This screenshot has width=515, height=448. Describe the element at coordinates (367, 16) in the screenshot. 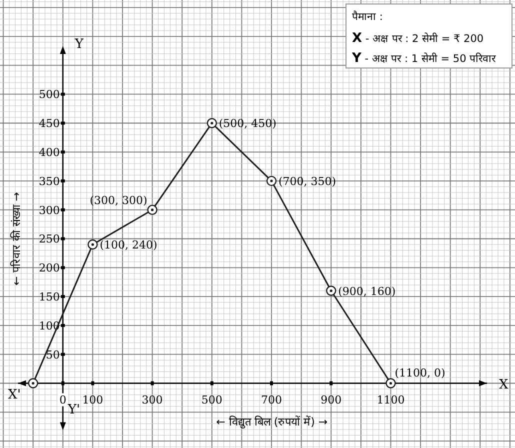

I see `annotation: पैमाना :` at that location.